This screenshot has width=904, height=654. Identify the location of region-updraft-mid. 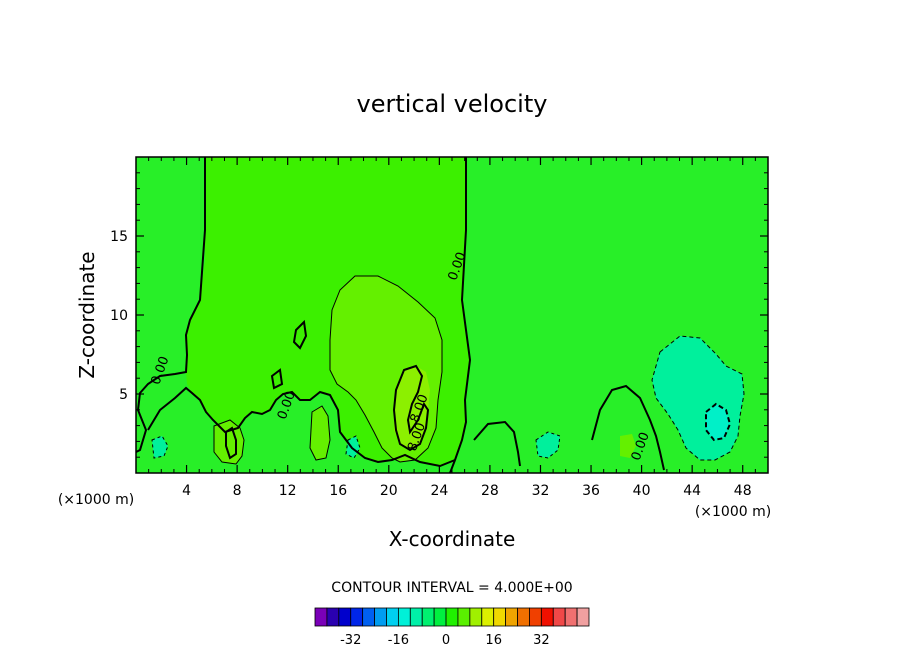
(320, 433).